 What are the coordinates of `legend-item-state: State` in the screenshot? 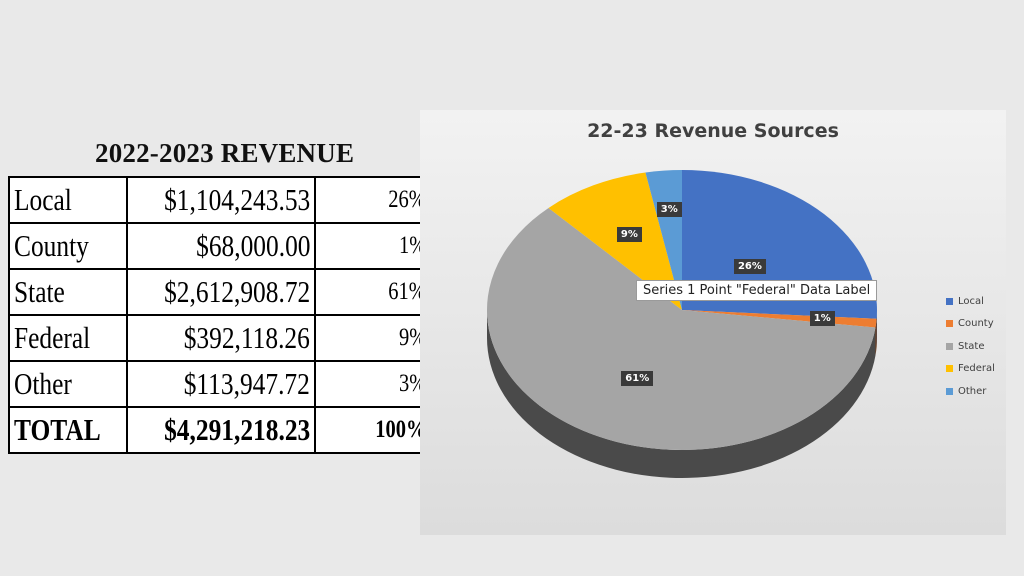 It's located at (970, 346).